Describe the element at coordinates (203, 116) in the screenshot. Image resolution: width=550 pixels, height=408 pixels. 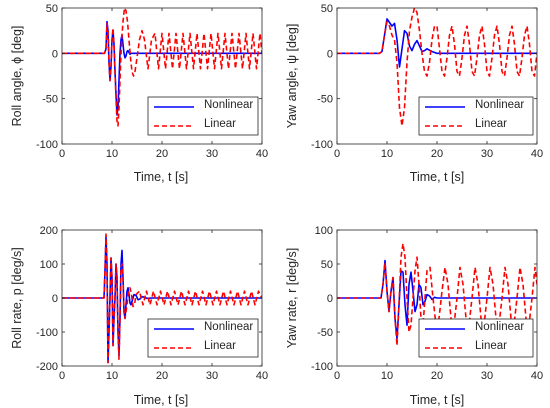
I see `legend-box-roll-angle` at that location.